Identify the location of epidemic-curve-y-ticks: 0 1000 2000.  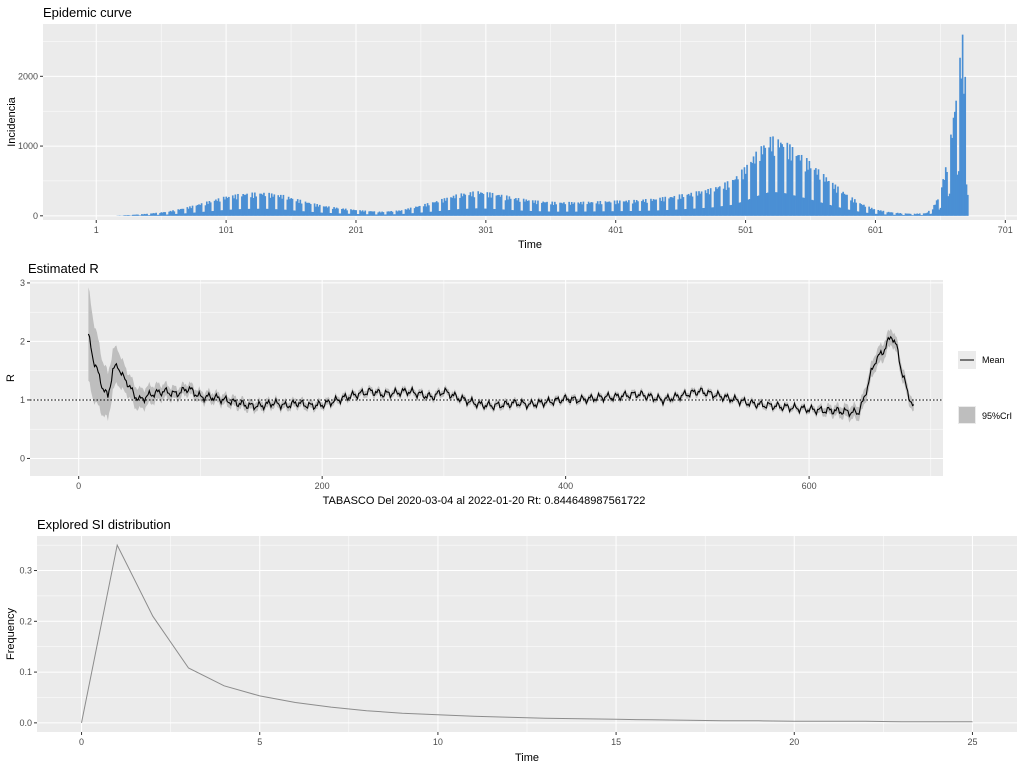
(30, 146).